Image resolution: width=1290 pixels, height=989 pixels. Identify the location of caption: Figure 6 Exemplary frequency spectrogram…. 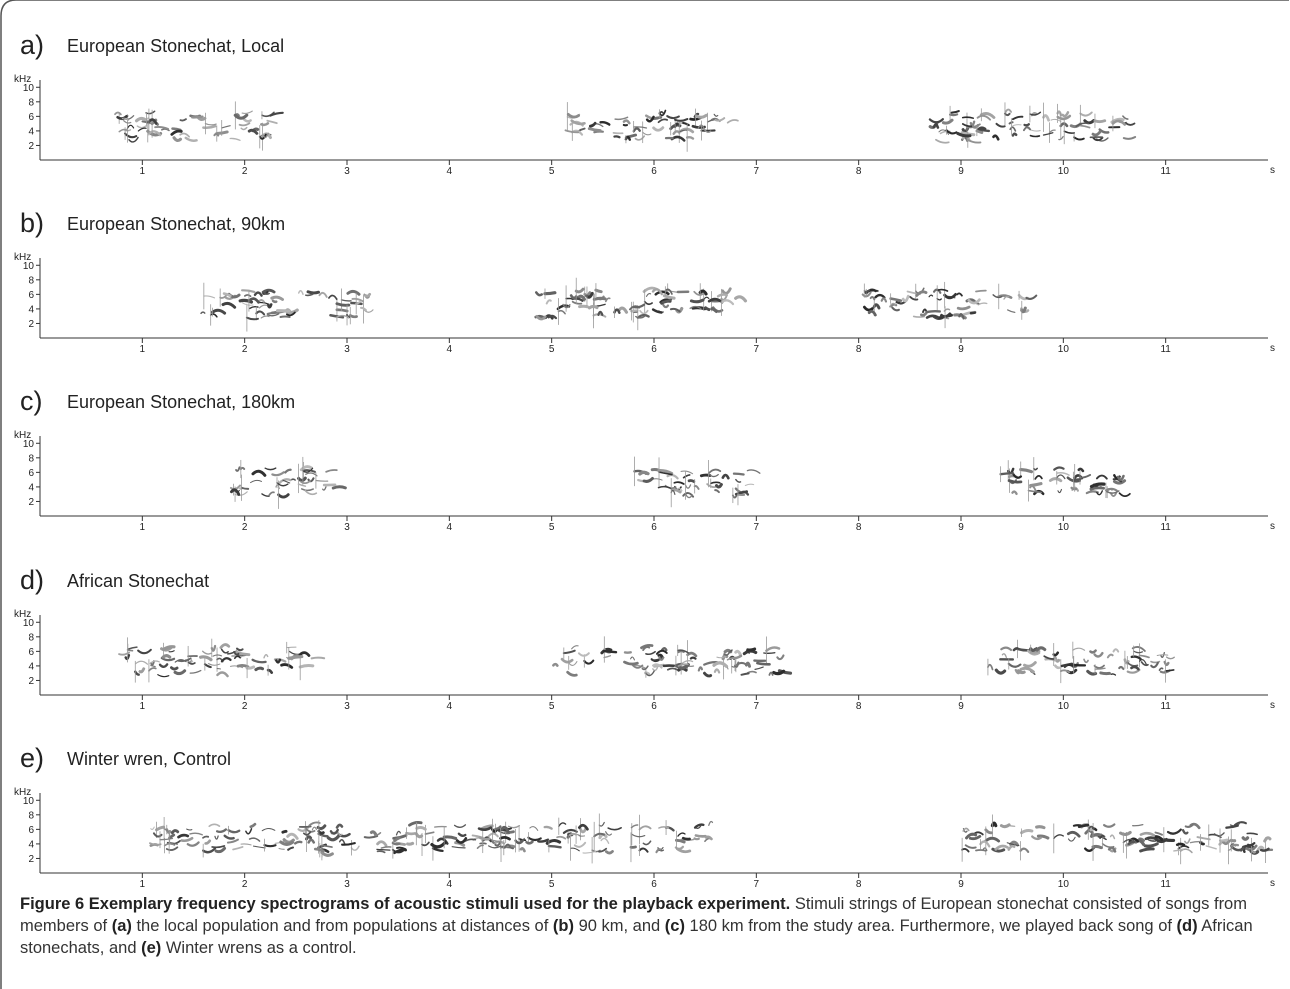
(651, 926).